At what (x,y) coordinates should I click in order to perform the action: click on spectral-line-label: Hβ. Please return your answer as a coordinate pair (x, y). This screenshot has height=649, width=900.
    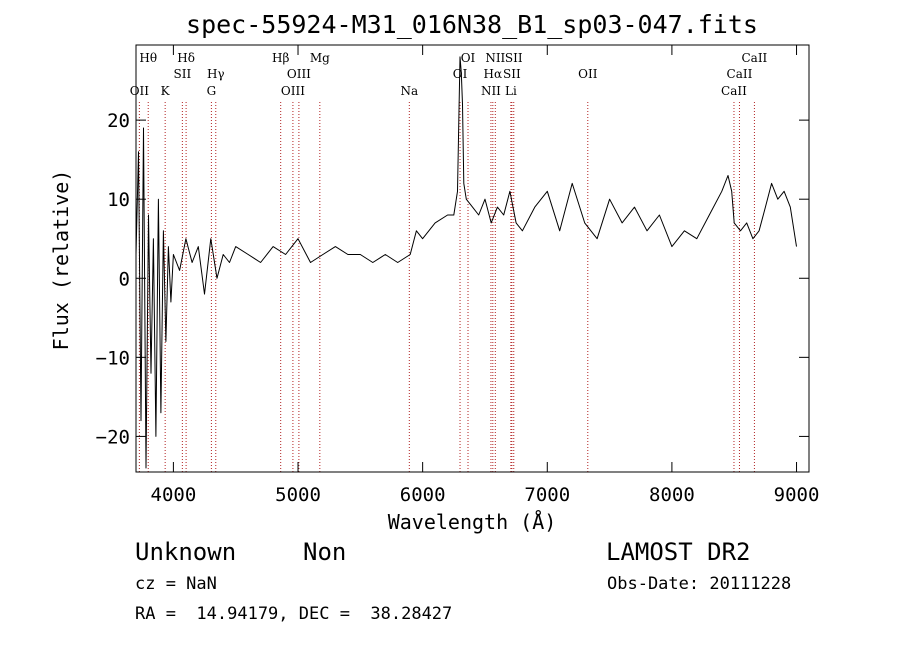
    Looking at the image, I should click on (280, 58).